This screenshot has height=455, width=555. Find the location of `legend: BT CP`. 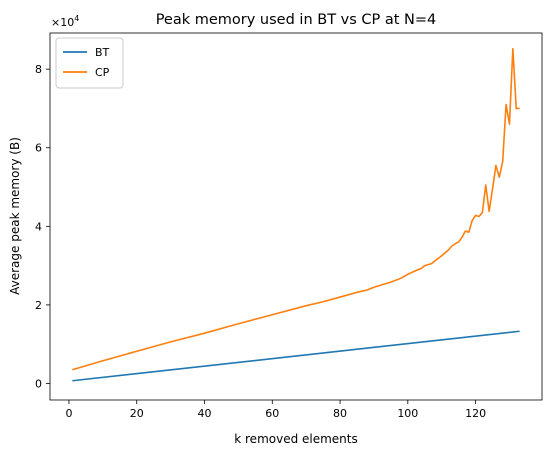

legend: BT CP is located at coordinates (89, 63).